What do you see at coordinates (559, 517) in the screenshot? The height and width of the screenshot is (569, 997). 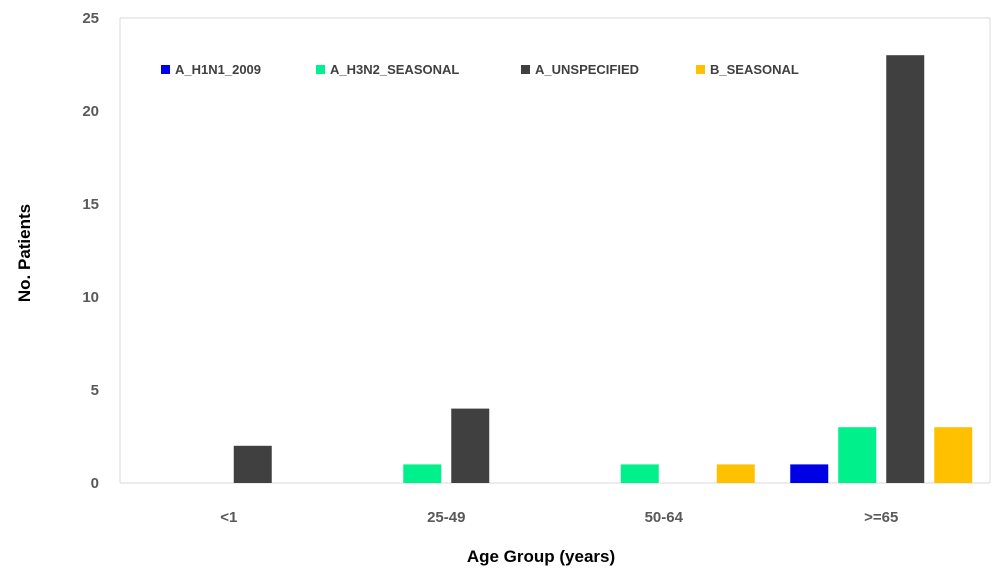 I see `x-axis-ticks: <1 25-49 50-64 >=65` at bounding box center [559, 517].